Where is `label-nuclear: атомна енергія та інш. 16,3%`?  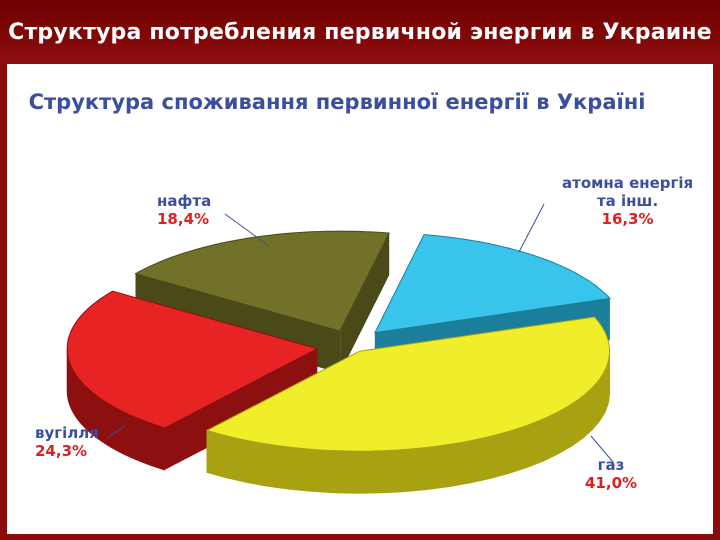
label-nuclear: атомна енергія та інш. 16,3% is located at coordinates (627, 201).